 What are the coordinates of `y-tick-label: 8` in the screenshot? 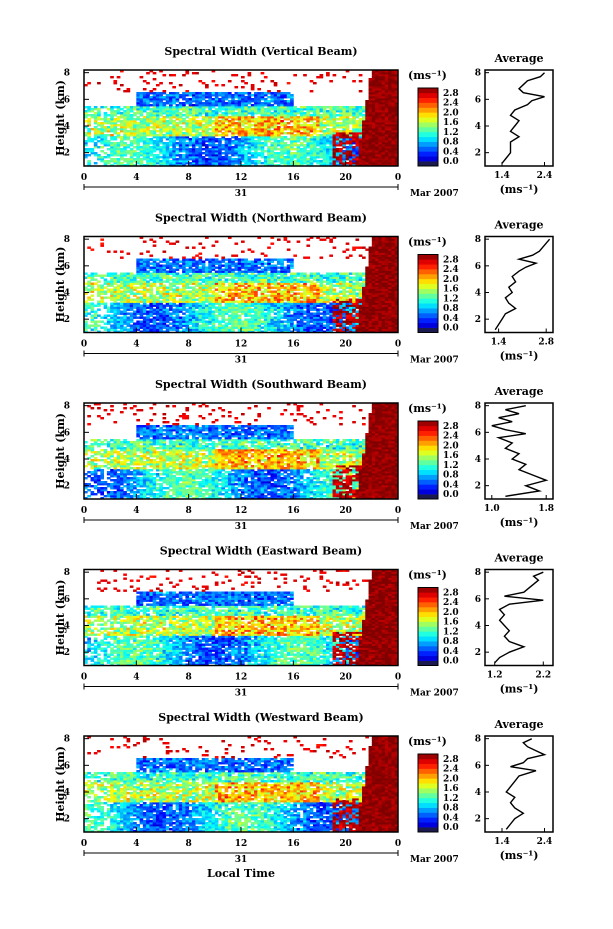 It's located at (67, 74).